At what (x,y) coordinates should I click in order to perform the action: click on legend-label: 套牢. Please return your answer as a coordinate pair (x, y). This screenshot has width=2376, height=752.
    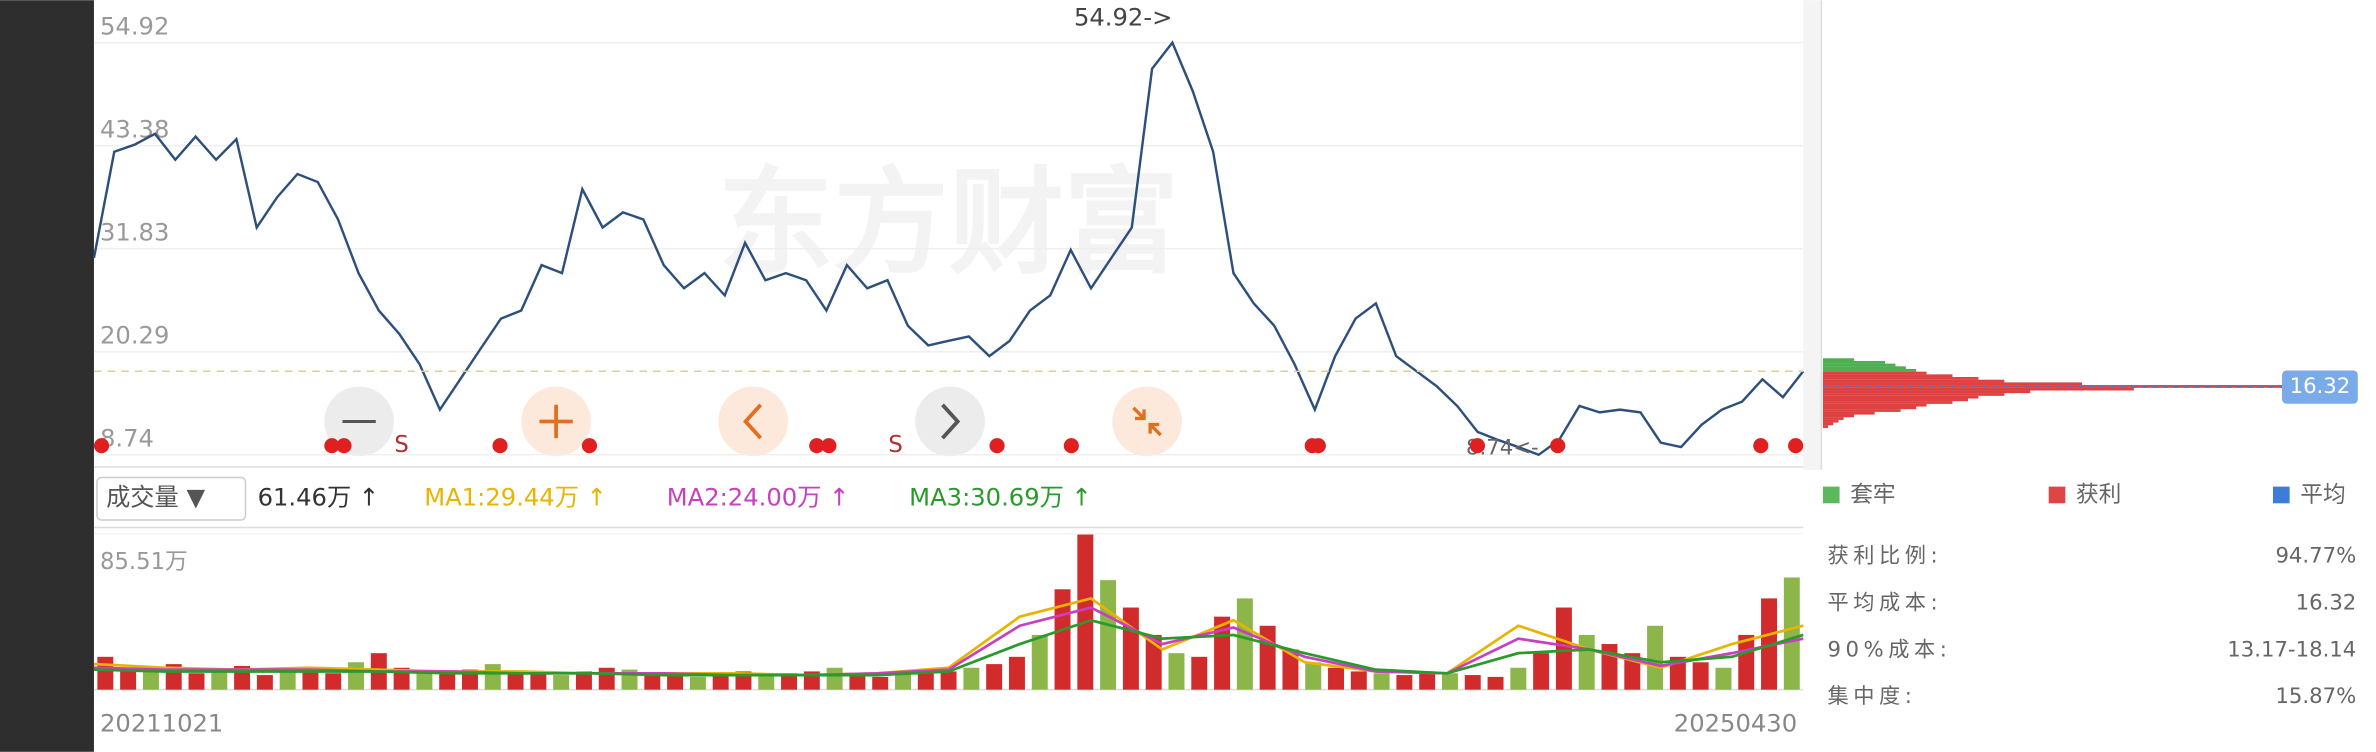
    Looking at the image, I should click on (1872, 495).